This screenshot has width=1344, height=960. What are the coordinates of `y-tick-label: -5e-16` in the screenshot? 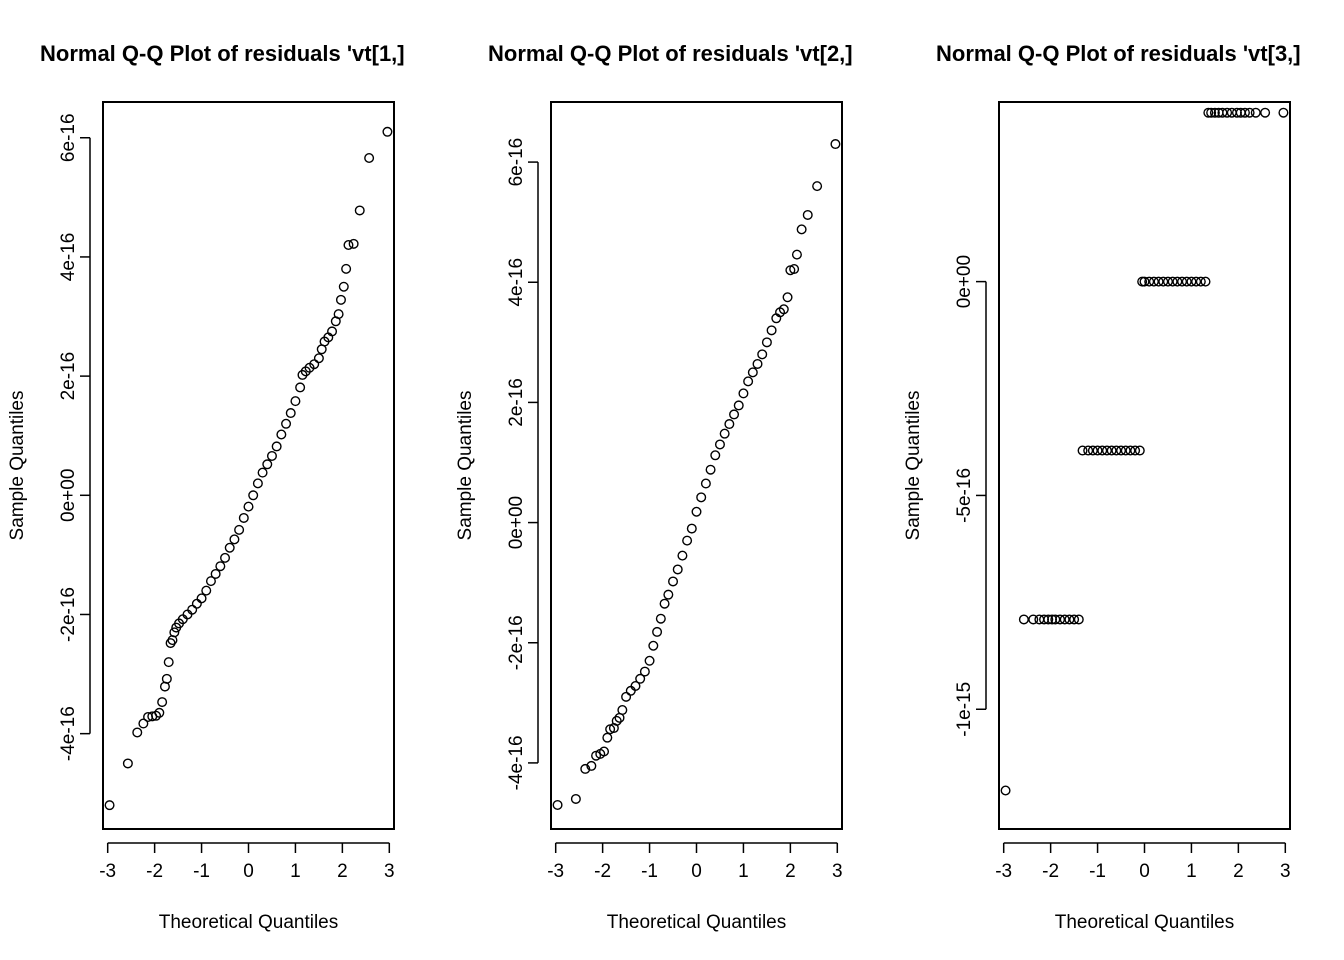 It's located at (964, 495).